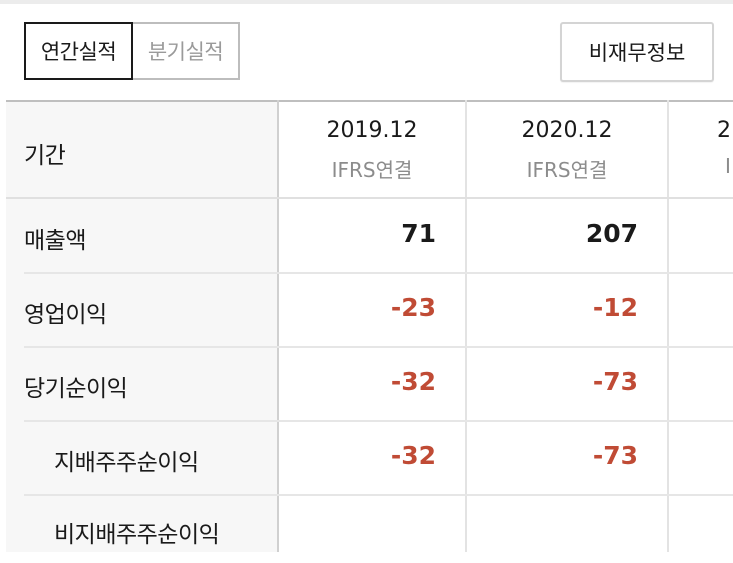 The image size is (733, 563). I want to click on top-divider, so click(366, 2).